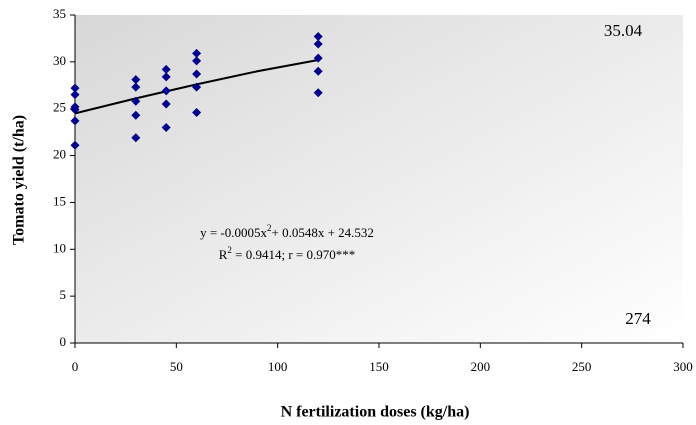 Image resolution: width=696 pixels, height=425 pixels. I want to click on r-squared: R2 = 0.9414; r = 0.970***, so click(287, 253).